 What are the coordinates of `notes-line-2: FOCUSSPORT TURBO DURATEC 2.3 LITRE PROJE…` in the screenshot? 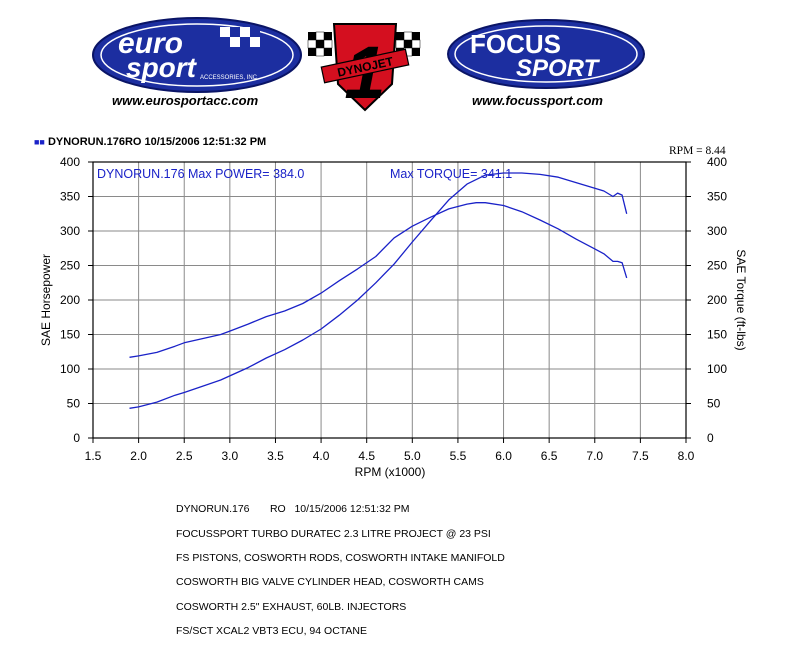 It's located at (333, 533).